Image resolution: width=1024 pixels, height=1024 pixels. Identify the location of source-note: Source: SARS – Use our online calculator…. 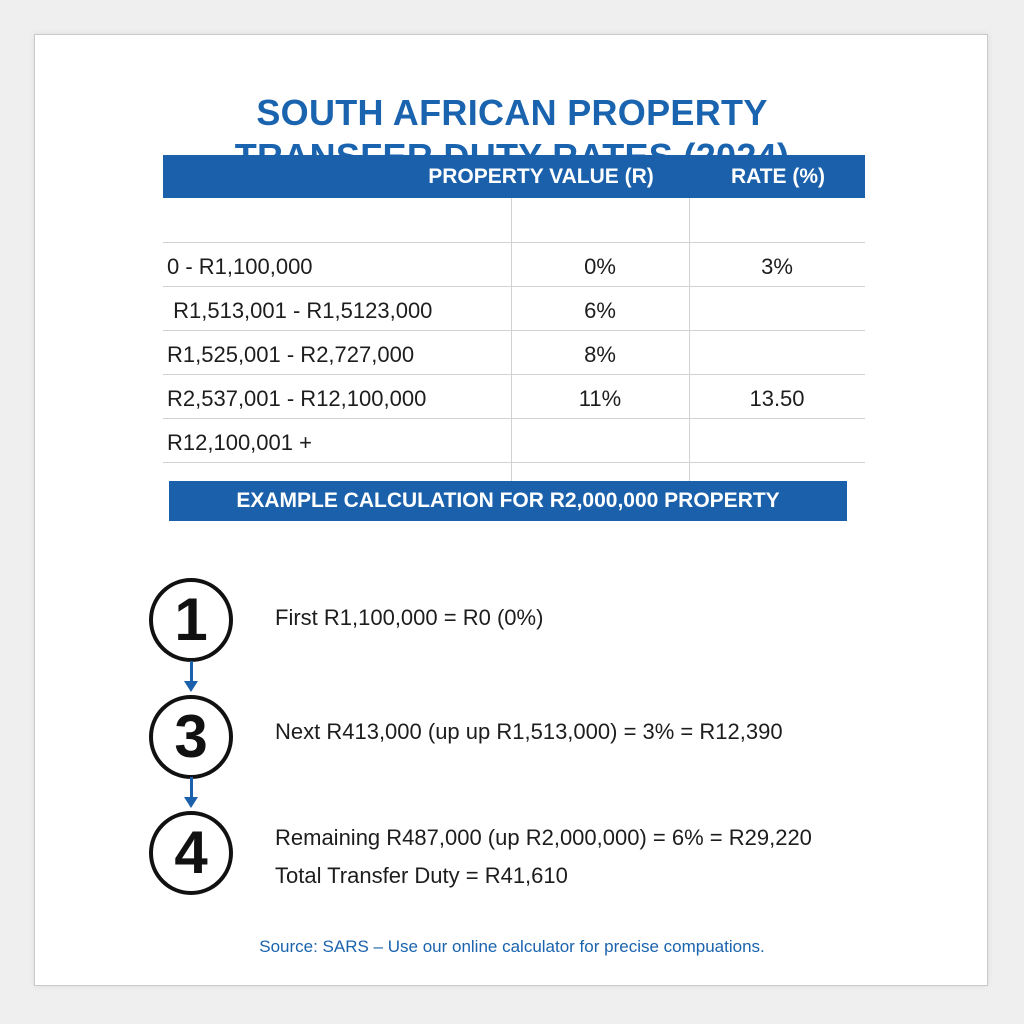
(512, 946).